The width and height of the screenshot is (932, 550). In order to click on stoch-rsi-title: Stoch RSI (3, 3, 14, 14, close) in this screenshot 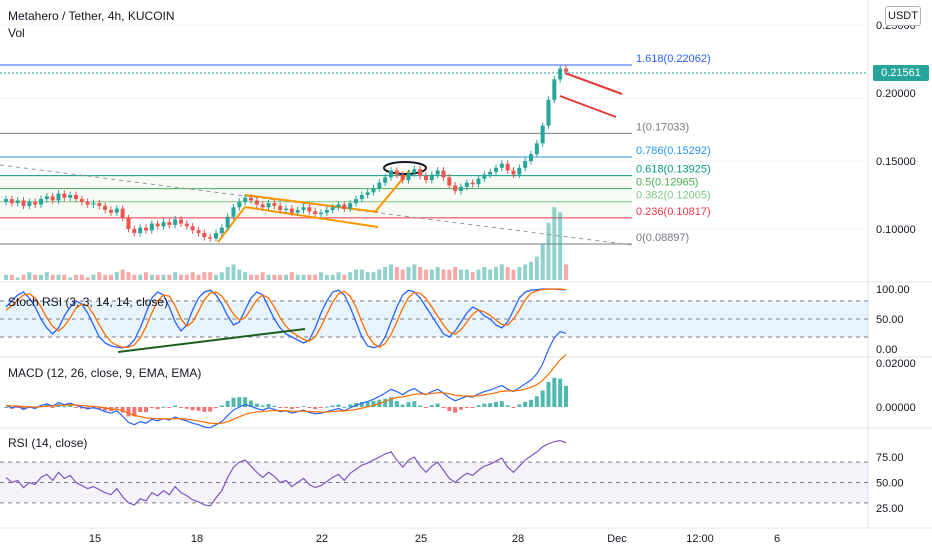, I will do `click(88, 302)`.